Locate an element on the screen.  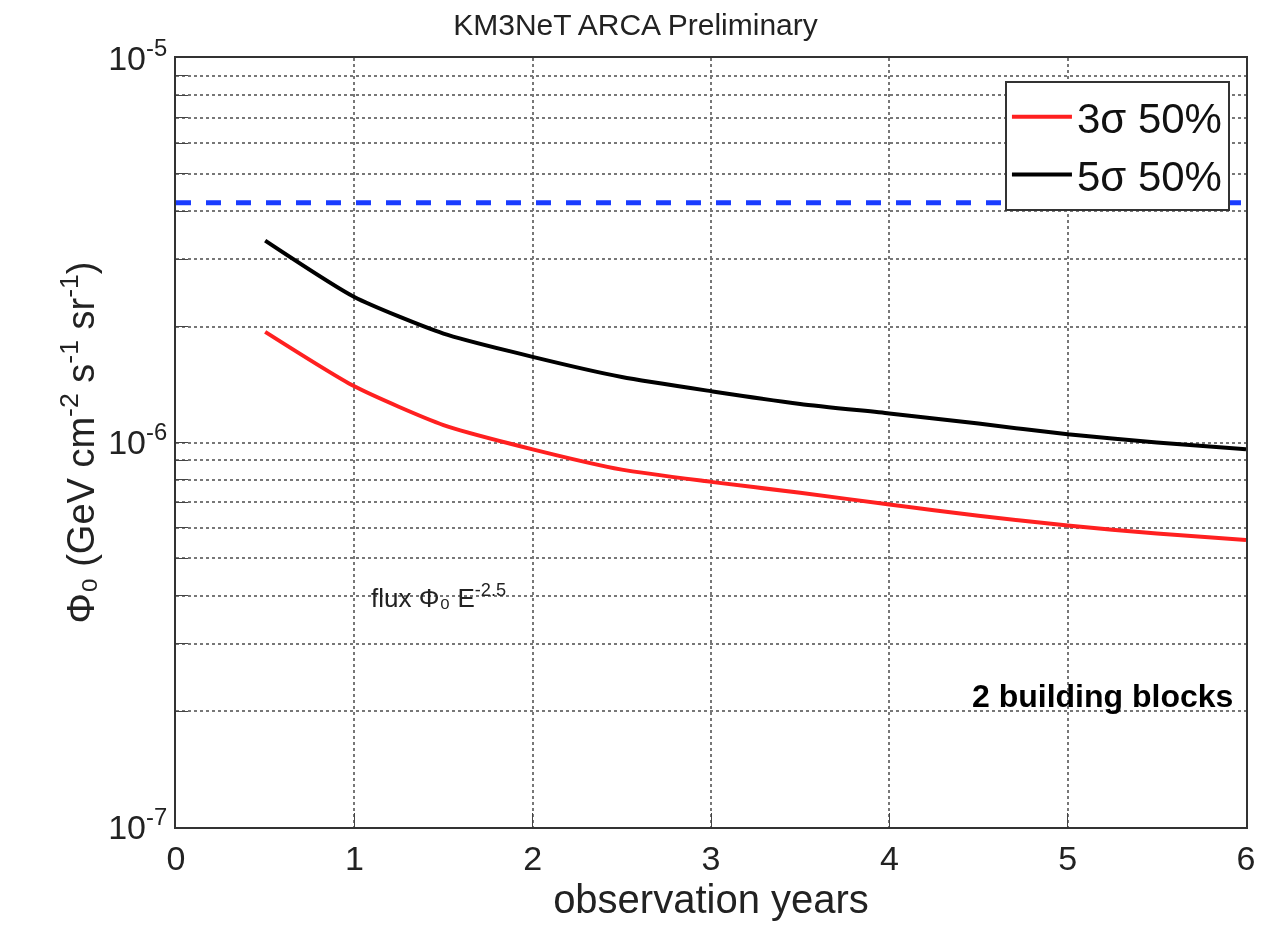
x-tick-label: 2 is located at coordinates (533, 857).